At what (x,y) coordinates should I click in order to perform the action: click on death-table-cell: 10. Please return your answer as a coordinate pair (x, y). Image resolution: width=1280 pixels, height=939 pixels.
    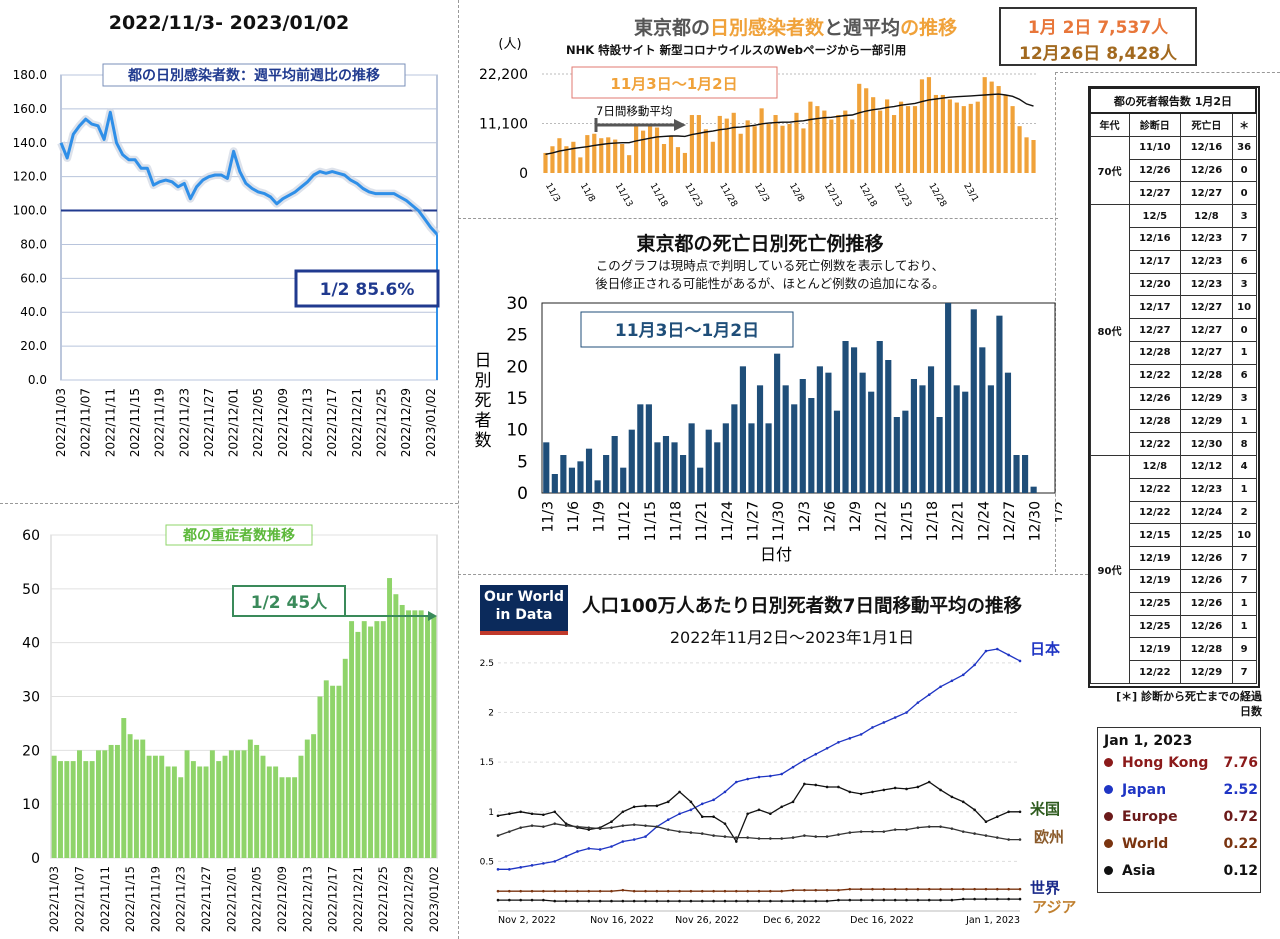
    Looking at the image, I should click on (1244, 535).